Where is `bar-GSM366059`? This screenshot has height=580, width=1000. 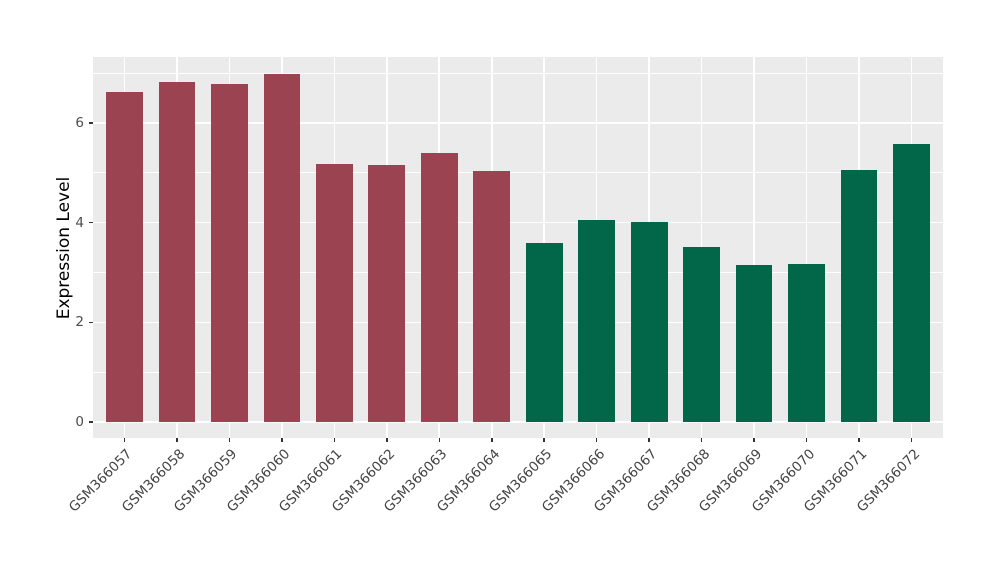 bar-GSM366059 is located at coordinates (229, 253).